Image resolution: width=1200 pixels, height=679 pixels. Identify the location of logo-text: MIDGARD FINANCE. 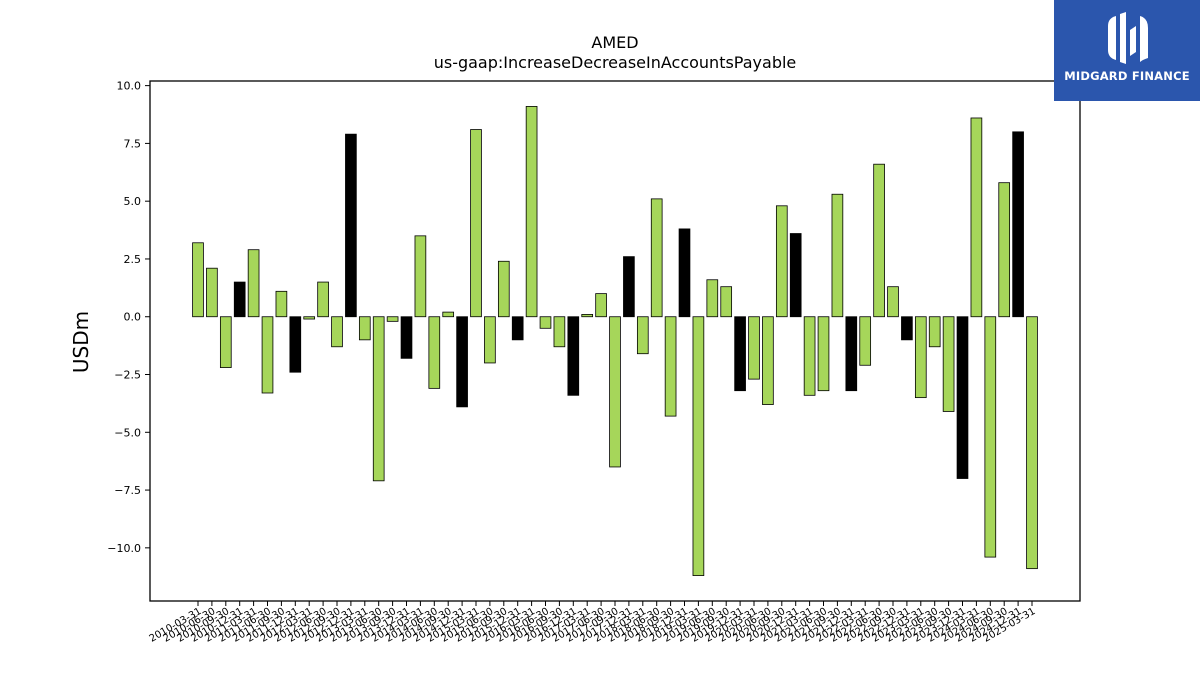
(1127, 76).